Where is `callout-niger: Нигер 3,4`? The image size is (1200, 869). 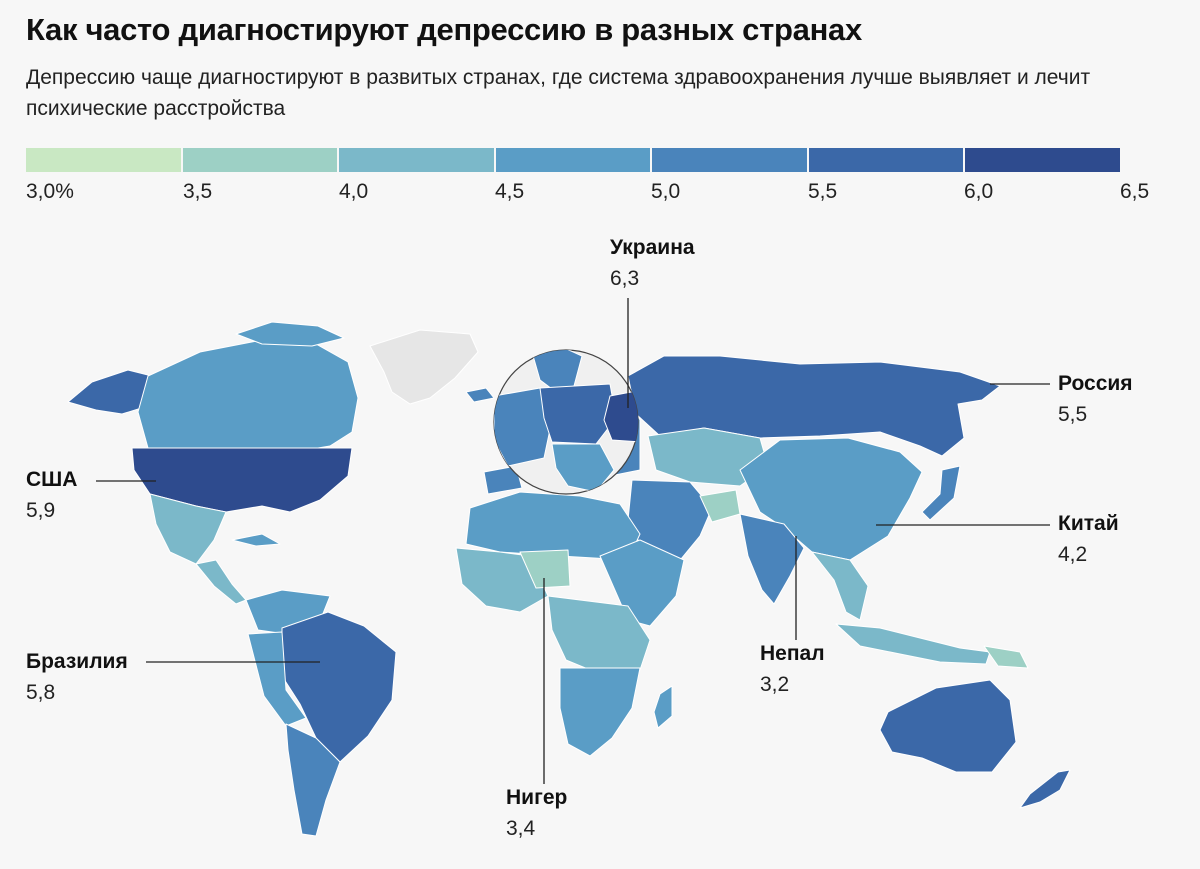 callout-niger: Нигер 3,4 is located at coordinates (536, 815).